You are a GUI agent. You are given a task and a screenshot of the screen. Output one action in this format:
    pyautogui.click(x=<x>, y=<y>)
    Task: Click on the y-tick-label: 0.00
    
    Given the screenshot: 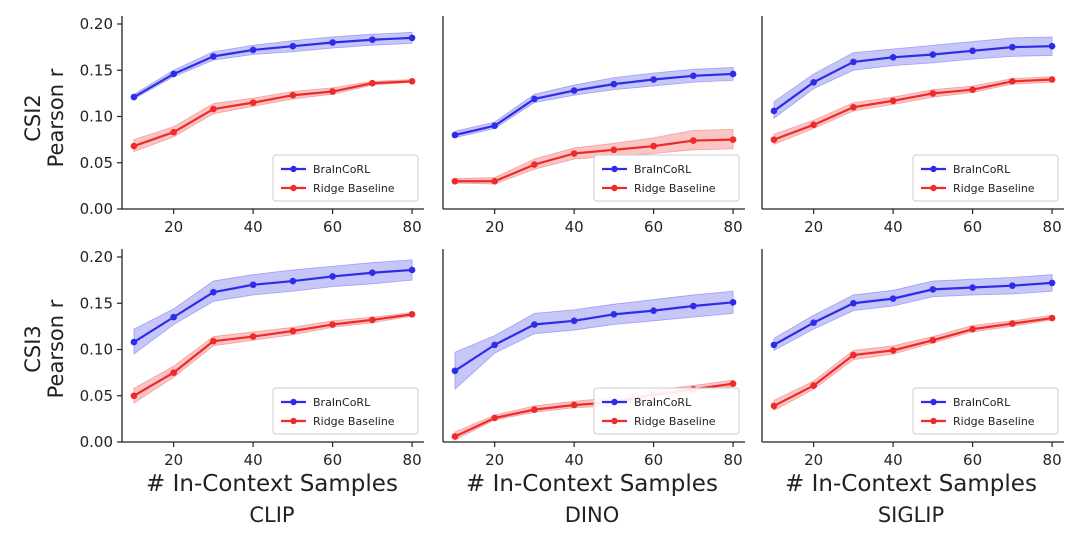 What is the action you would take?
    pyautogui.click(x=96, y=442)
    